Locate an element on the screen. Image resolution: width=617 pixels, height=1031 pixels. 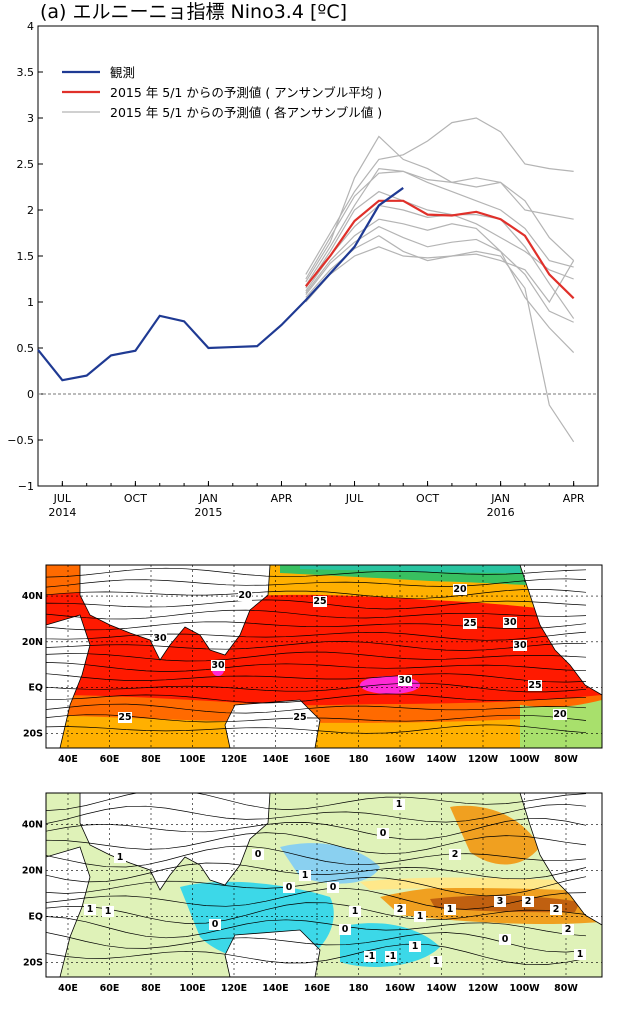
sst-band-cold-north is located at coordinates (441, 577).